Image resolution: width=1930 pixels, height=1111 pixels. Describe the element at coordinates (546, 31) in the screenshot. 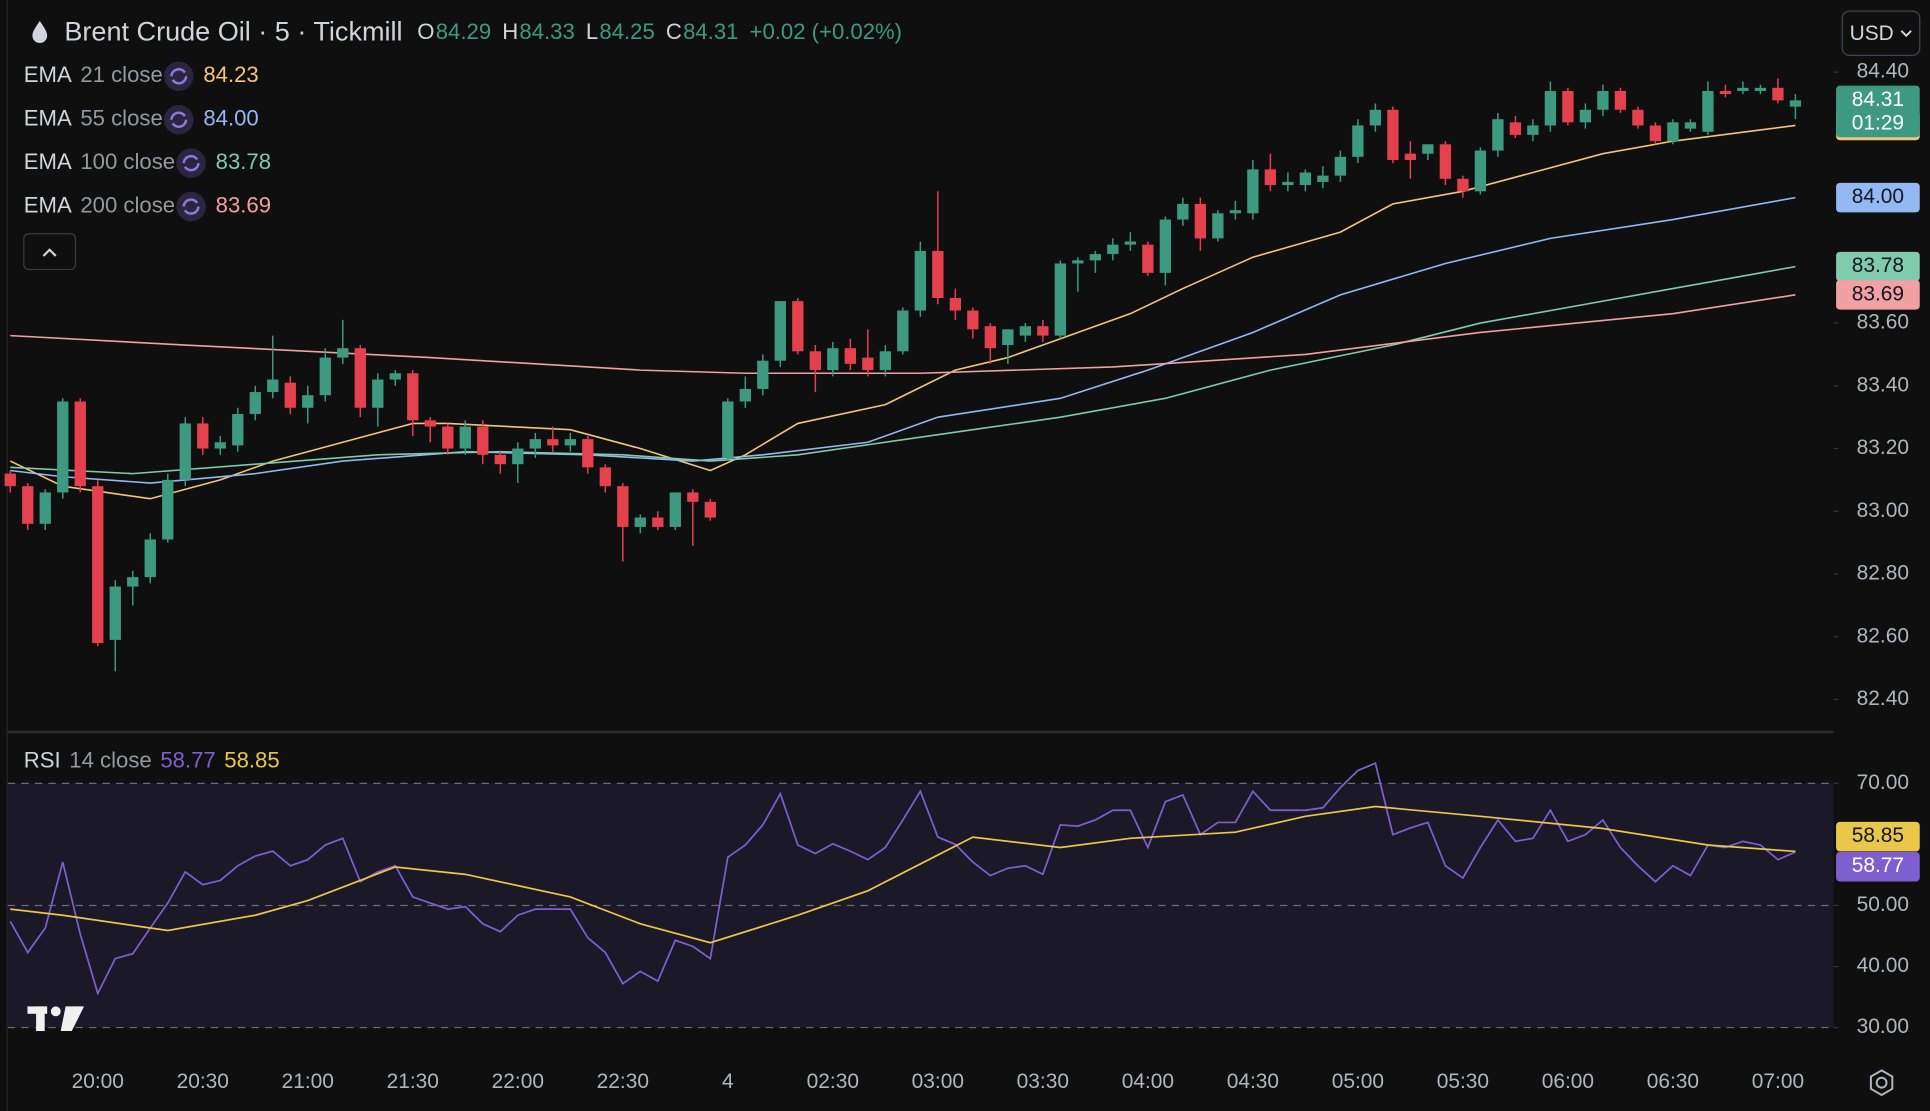

I see `ohlc-value: 84.33` at that location.